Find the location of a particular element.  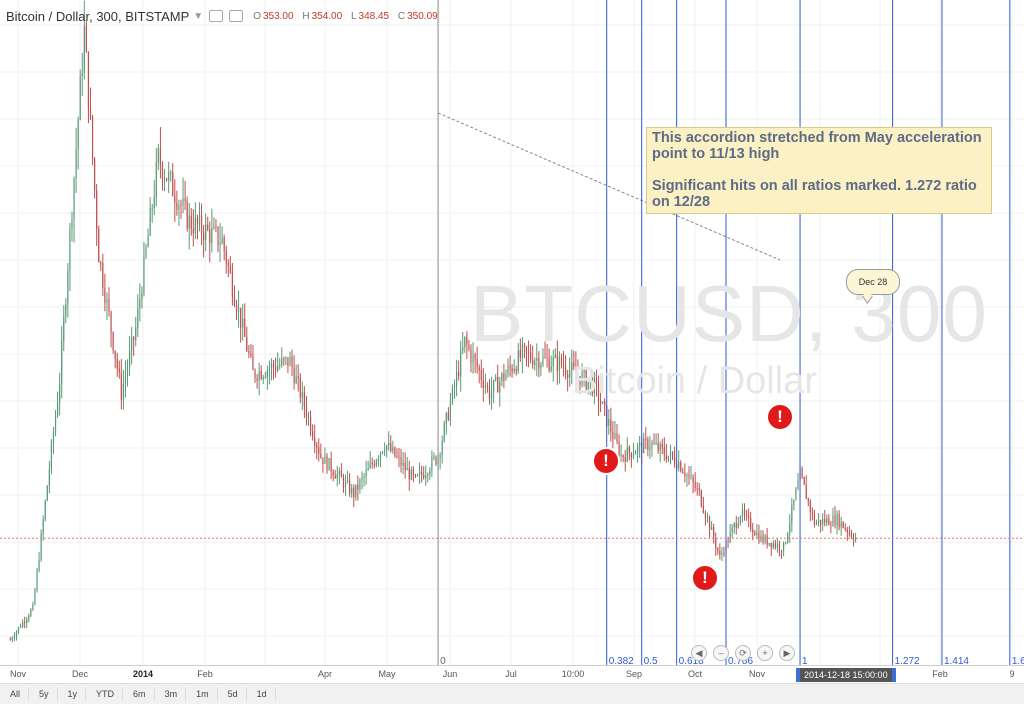

low-value: 348.45 is located at coordinates (374, 16).